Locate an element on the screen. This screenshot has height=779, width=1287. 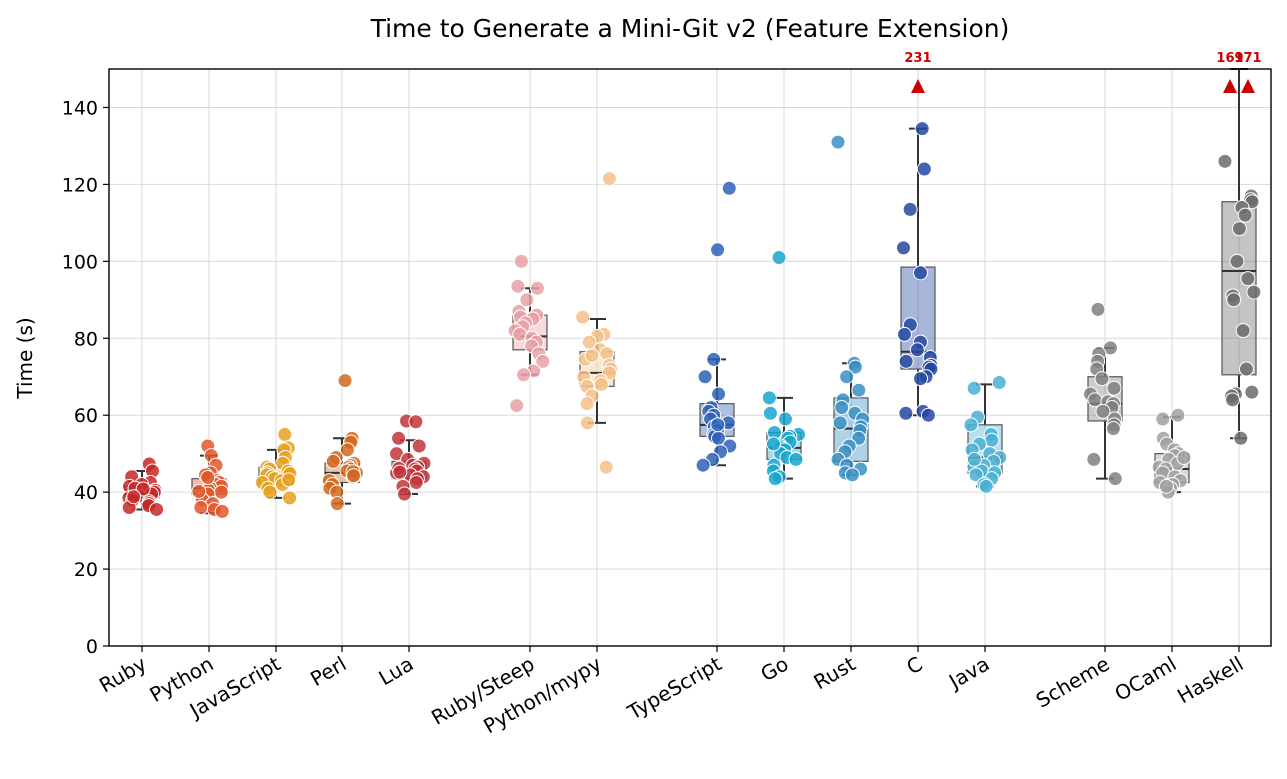
y-tick-label: 100 is located at coordinates (80, 262).